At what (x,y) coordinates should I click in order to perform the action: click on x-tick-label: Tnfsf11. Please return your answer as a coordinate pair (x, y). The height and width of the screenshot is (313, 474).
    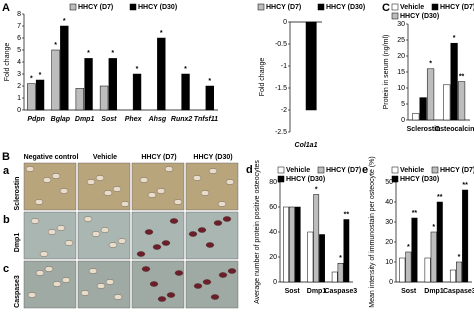
    Looking at the image, I should click on (206, 119).